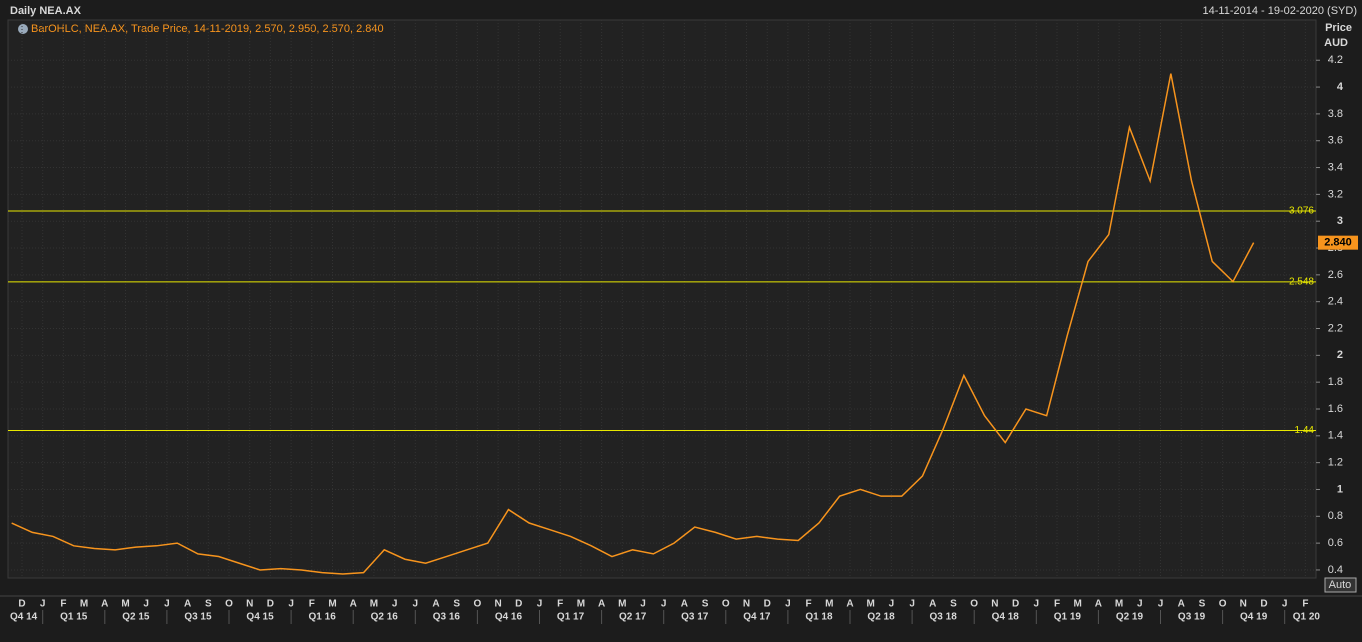 The width and height of the screenshot is (1362, 642). I want to click on date-range: 14-11-2014 - 19-02-2020 (SYD), so click(1280, 11).